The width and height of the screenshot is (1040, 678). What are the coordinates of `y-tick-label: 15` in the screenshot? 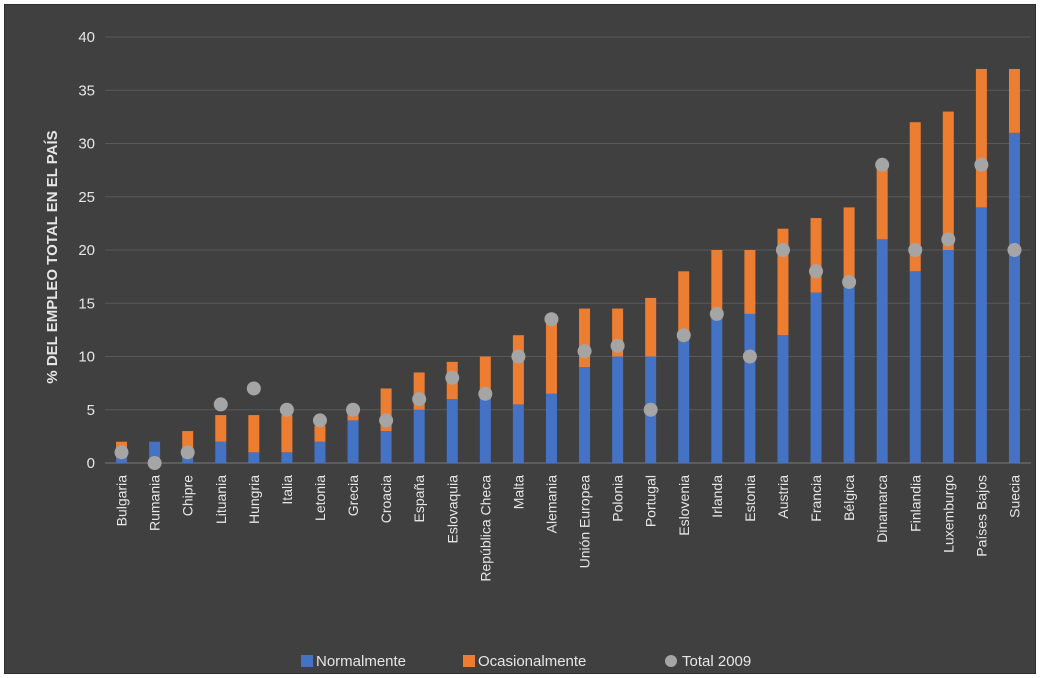 It's located at (86, 303).